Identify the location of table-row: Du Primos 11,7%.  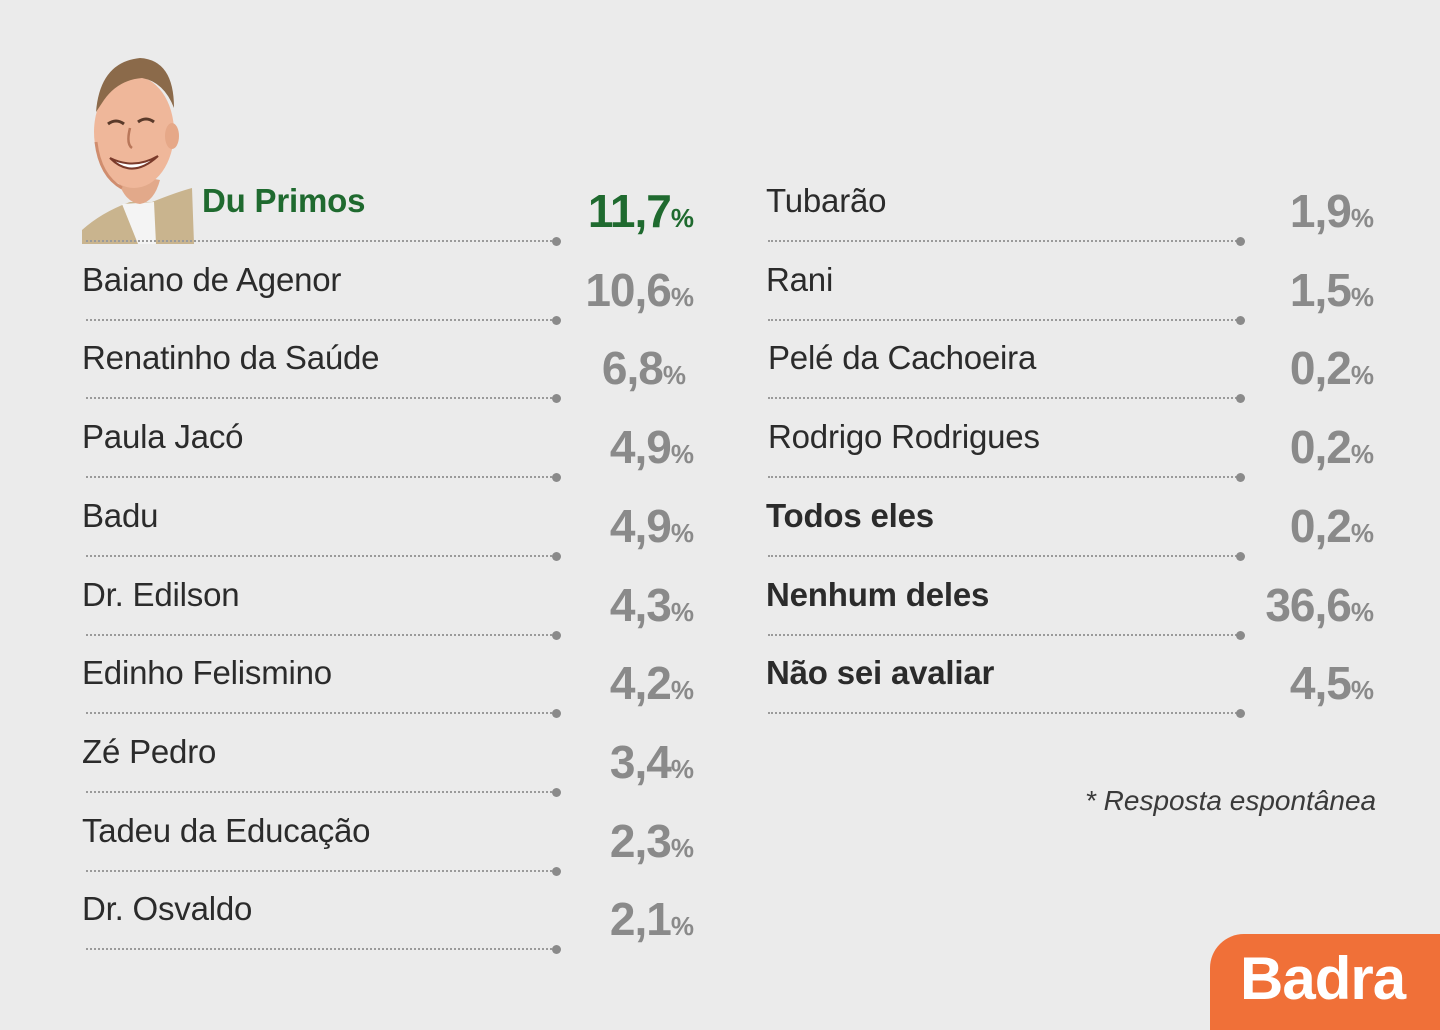
(388, 214).